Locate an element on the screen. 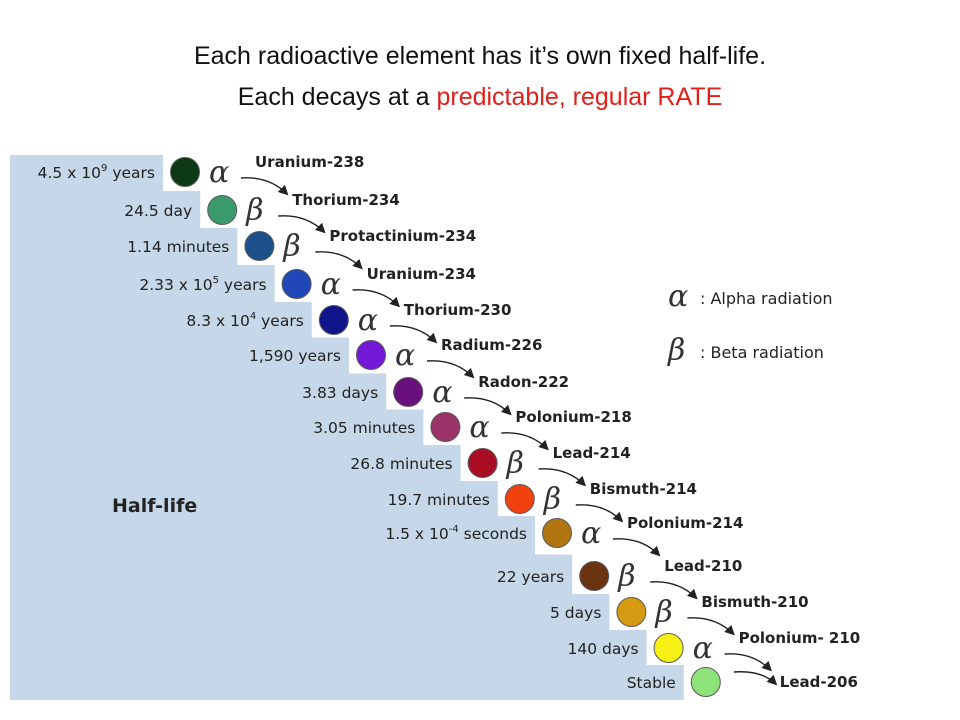  legend-label: : Alpha radiation is located at coordinates (766, 298).